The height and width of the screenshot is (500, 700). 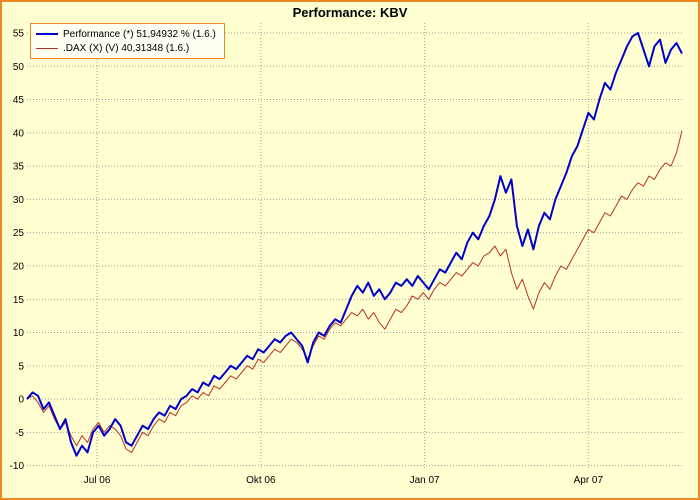 I want to click on svg-text: 55, so click(x=19, y=33).